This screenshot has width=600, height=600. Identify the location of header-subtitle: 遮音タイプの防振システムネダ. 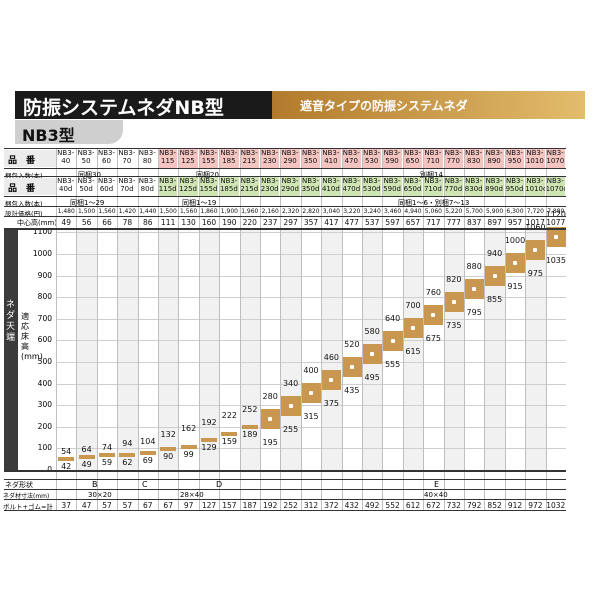
(384, 106).